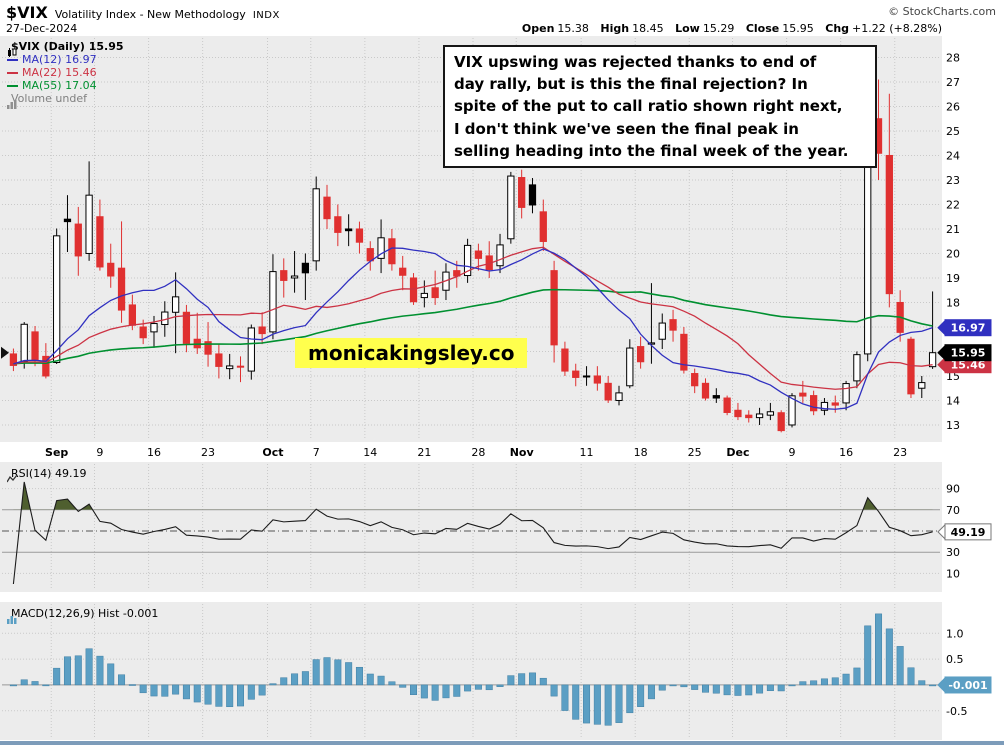 This screenshot has height=745, width=1004. I want to click on svg-text: 49.19, so click(968, 532).